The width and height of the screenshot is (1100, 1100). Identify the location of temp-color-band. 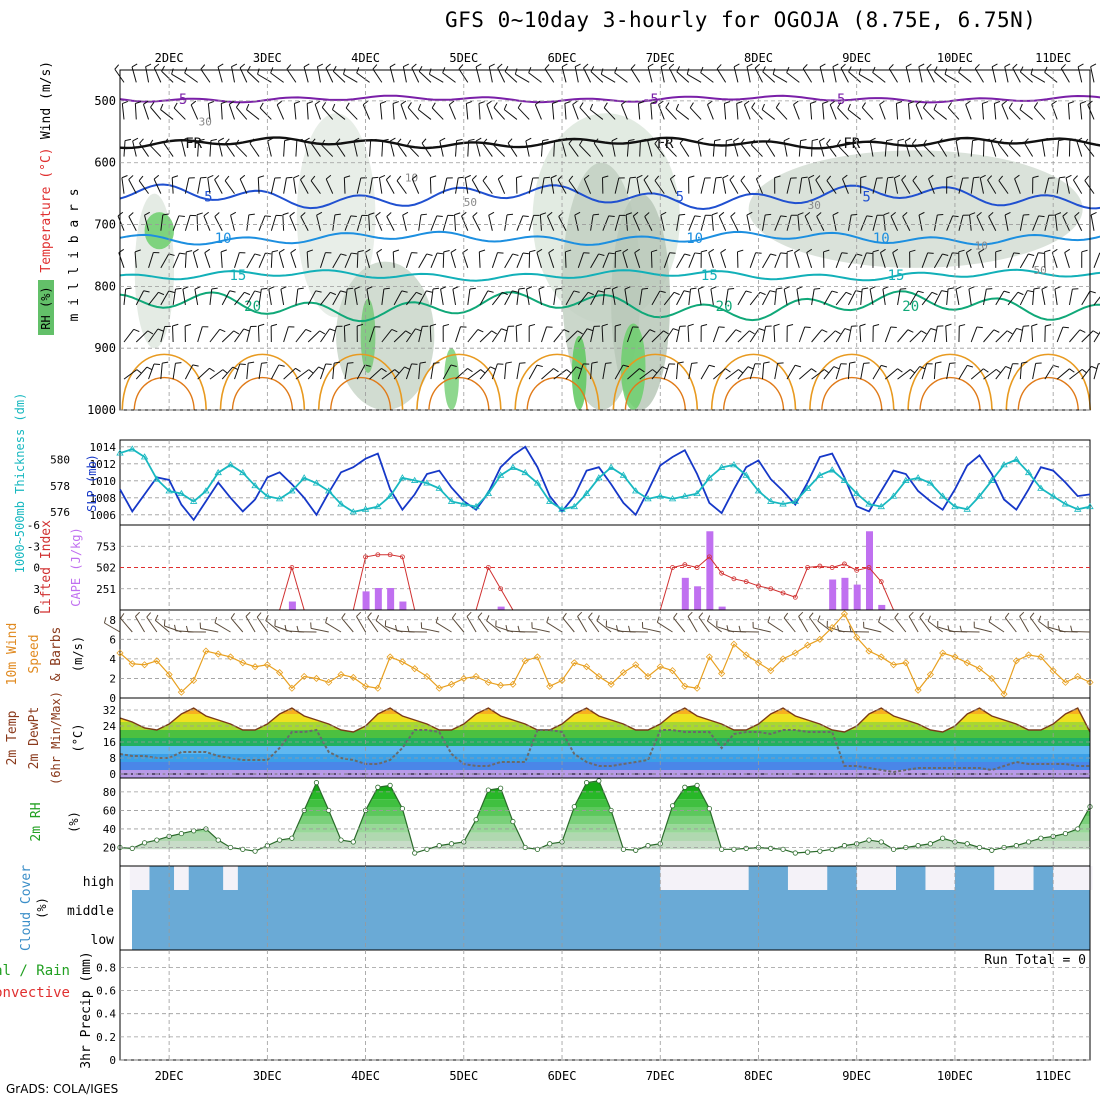
(605, 696).